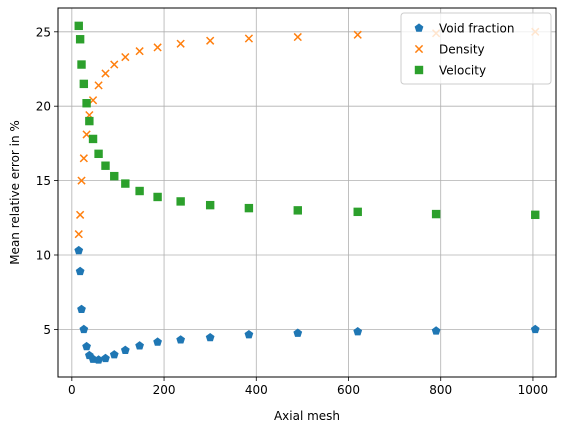 The width and height of the screenshot is (562, 432). I want to click on legend: Void fraction Density Velocity, so click(476, 48).